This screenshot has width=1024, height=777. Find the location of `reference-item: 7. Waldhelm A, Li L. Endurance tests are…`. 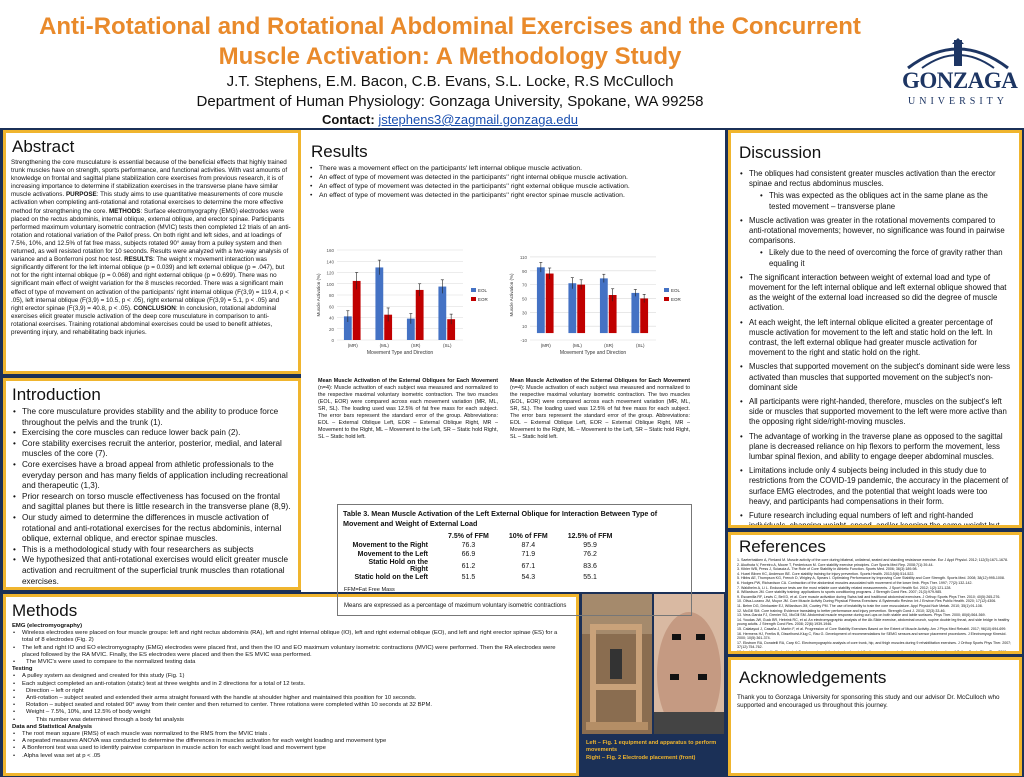

reference-item: 7. Waldhelm A, Li L. Endurance tests are… is located at coordinates (844, 587).